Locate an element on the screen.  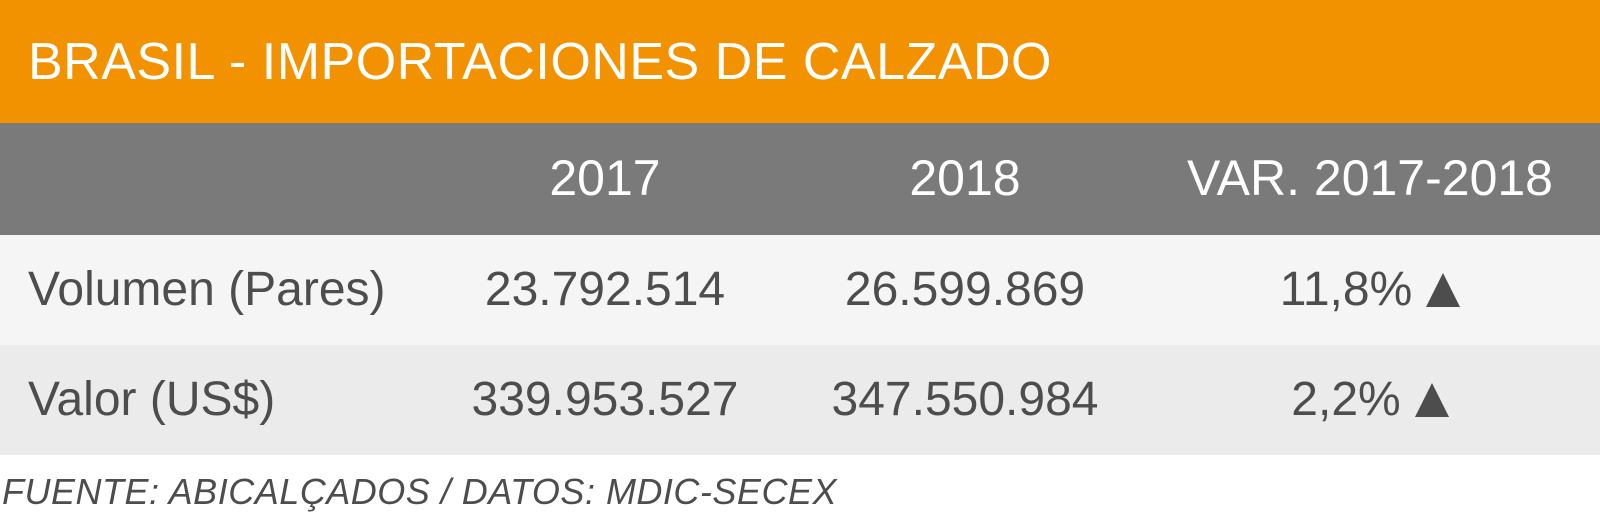
table-title: BRASIL - IMPORTACIONES DE CALZADO is located at coordinates (540, 62).